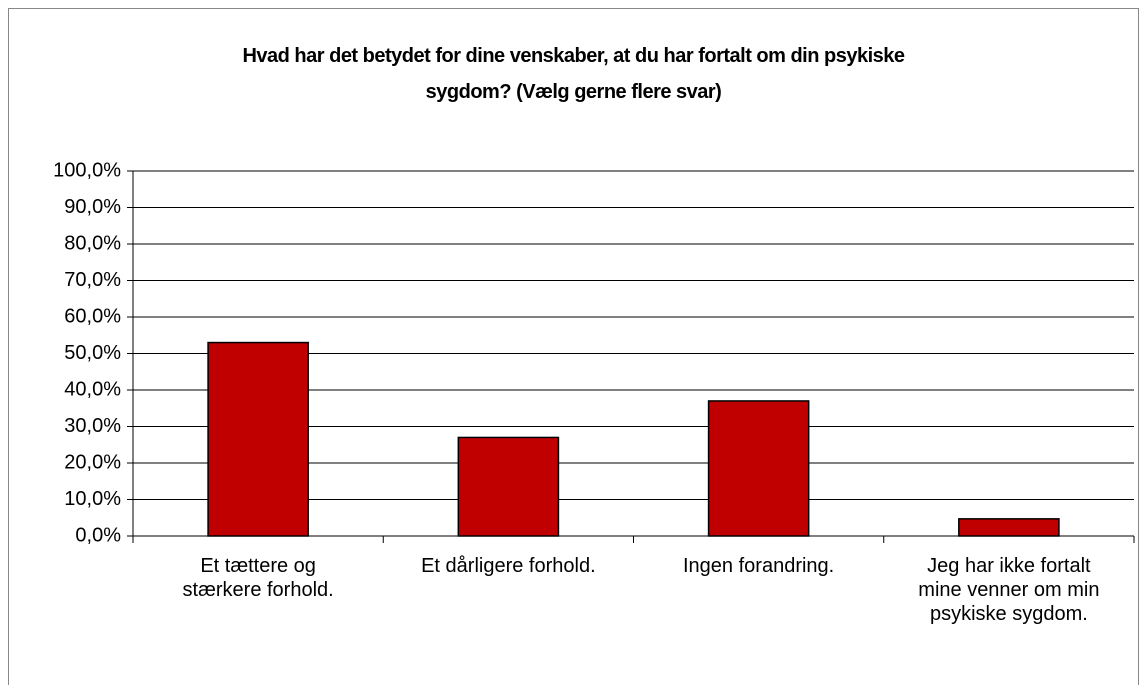  I want to click on x-tick-label: Ingen forandring., so click(759, 566).